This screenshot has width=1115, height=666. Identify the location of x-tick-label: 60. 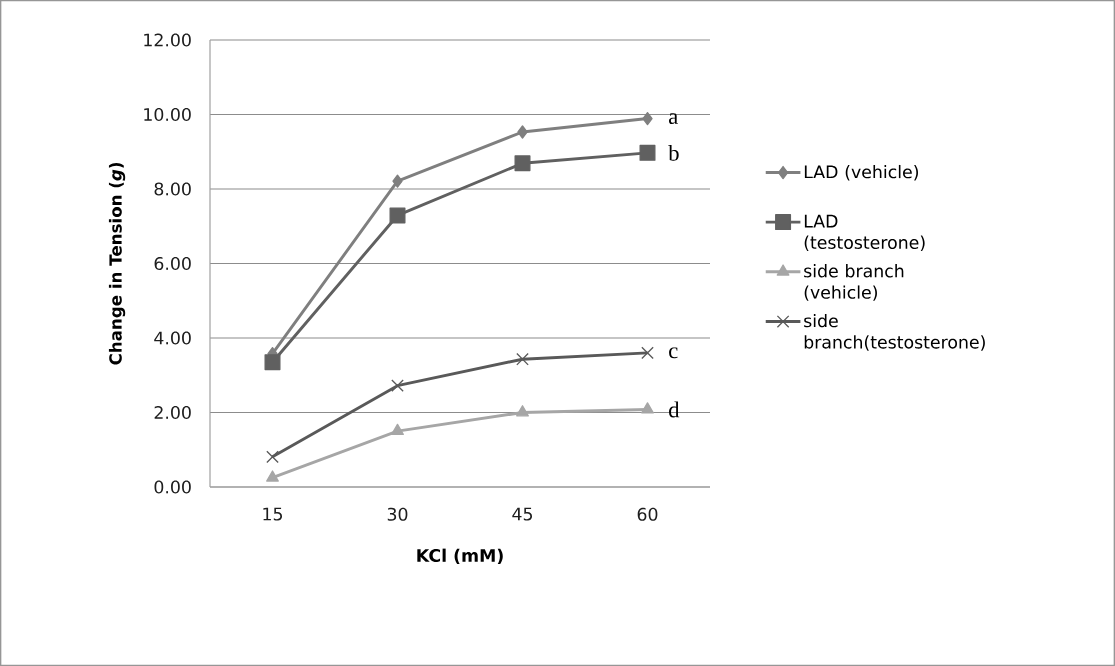
(647, 514).